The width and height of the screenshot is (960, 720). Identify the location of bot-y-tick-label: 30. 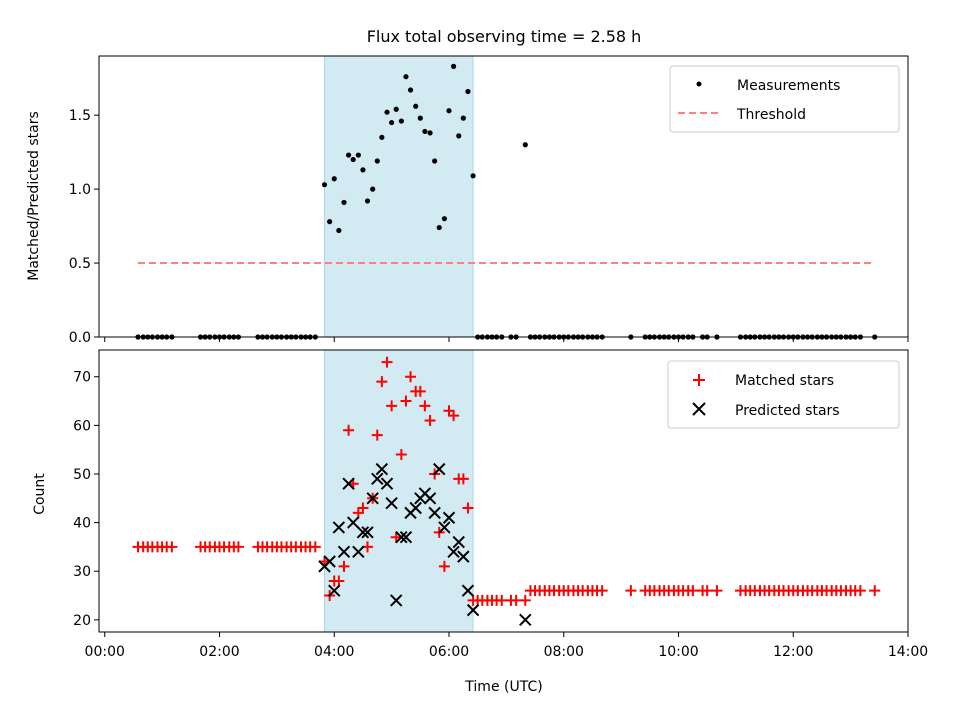
(82, 572).